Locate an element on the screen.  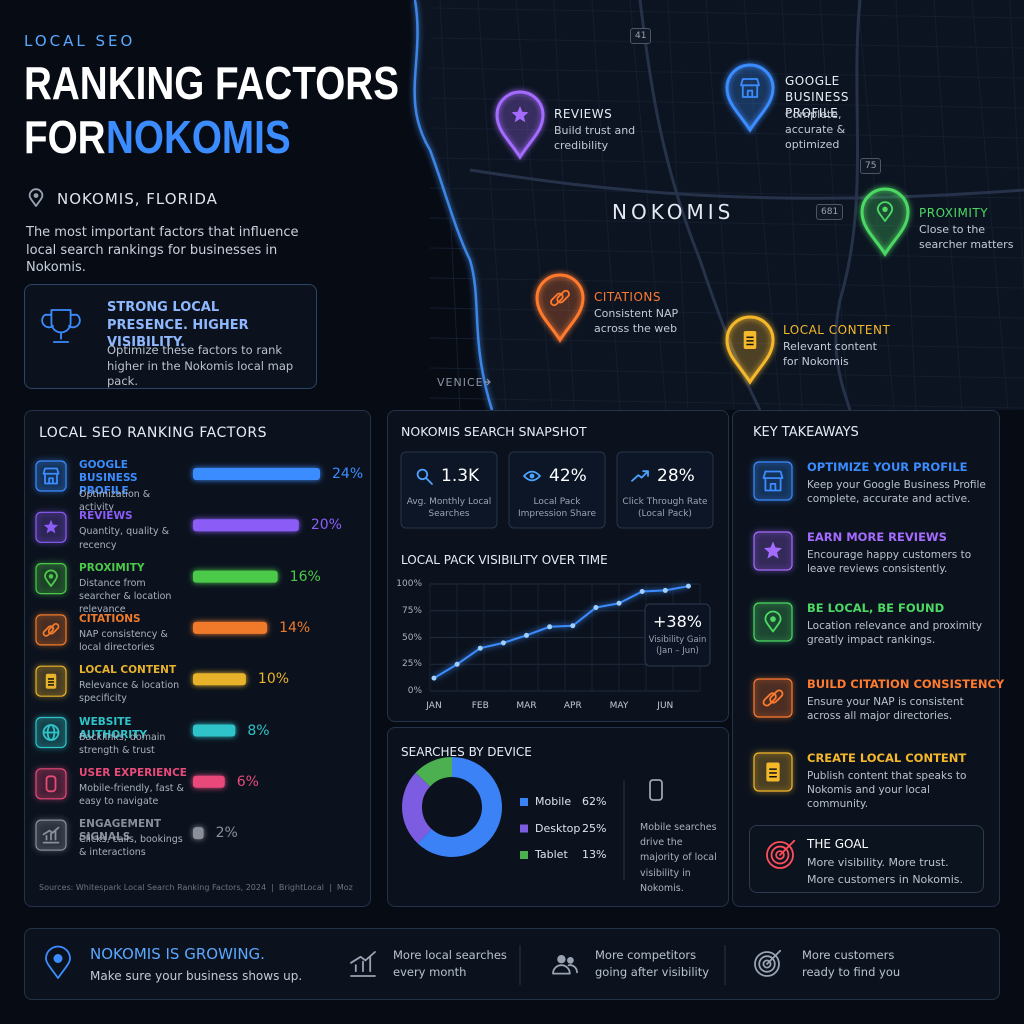
pin-text: Relevant content for Nokomis is located at coordinates (830, 354).